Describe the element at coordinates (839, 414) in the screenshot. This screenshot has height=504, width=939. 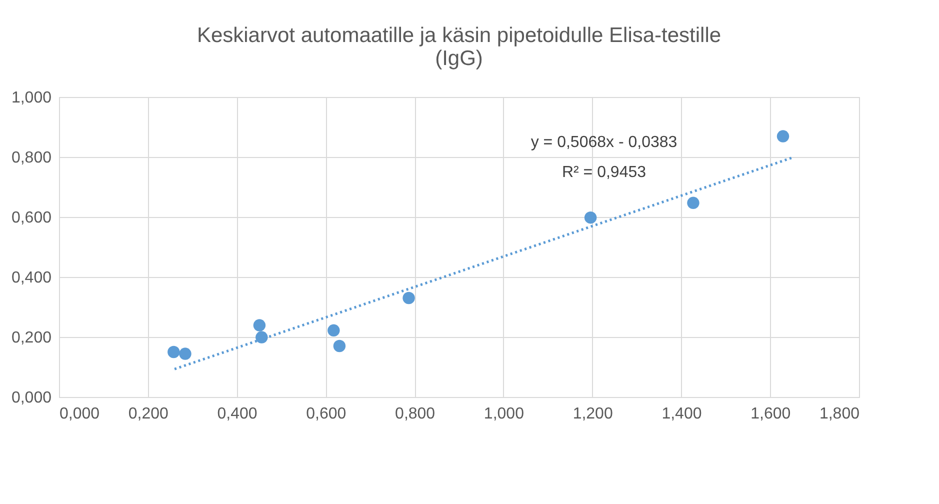
I see `x-tick-label: 1,800` at that location.